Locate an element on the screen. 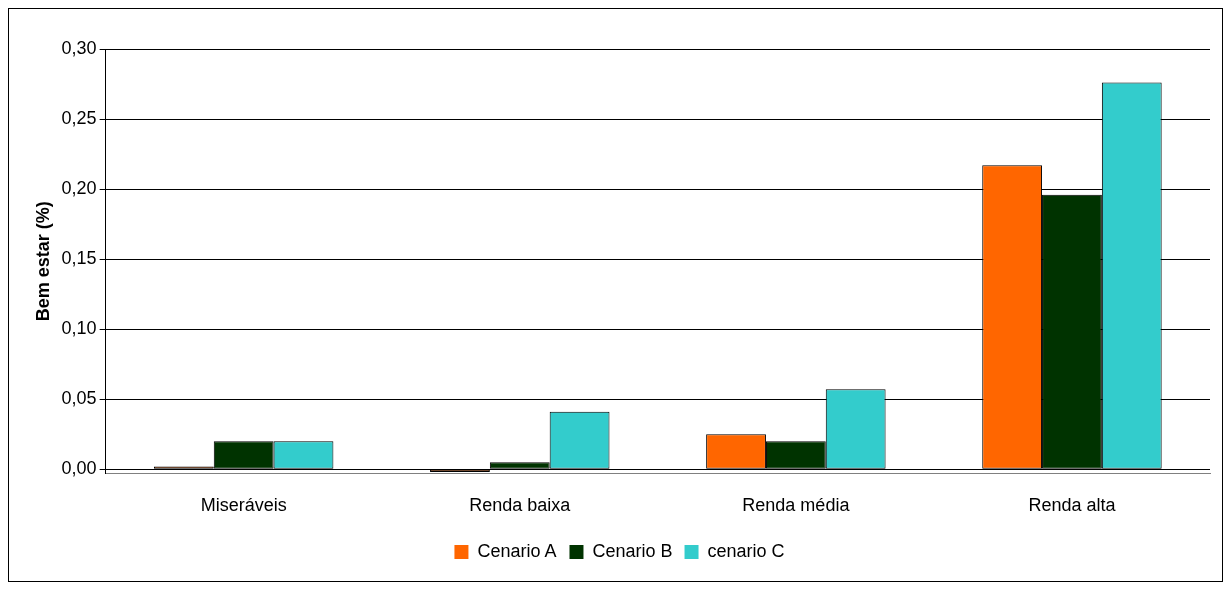  x-tick-label: Renda média is located at coordinates (796, 505).